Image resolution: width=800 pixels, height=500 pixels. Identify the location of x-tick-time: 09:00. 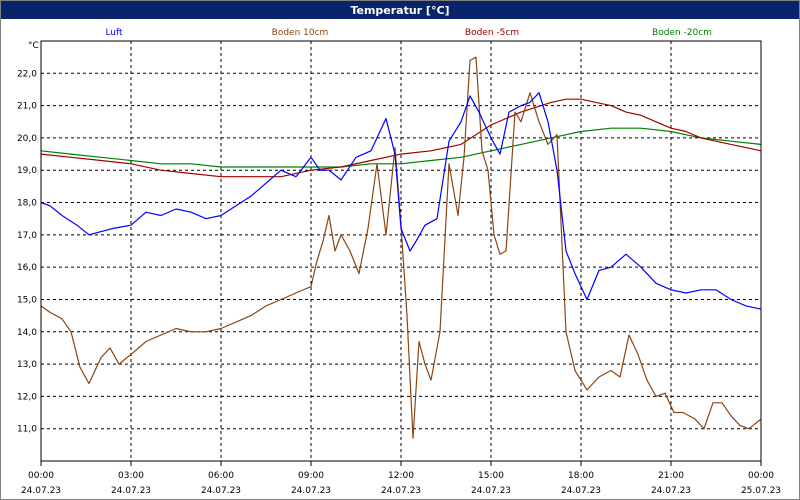
(311, 476).